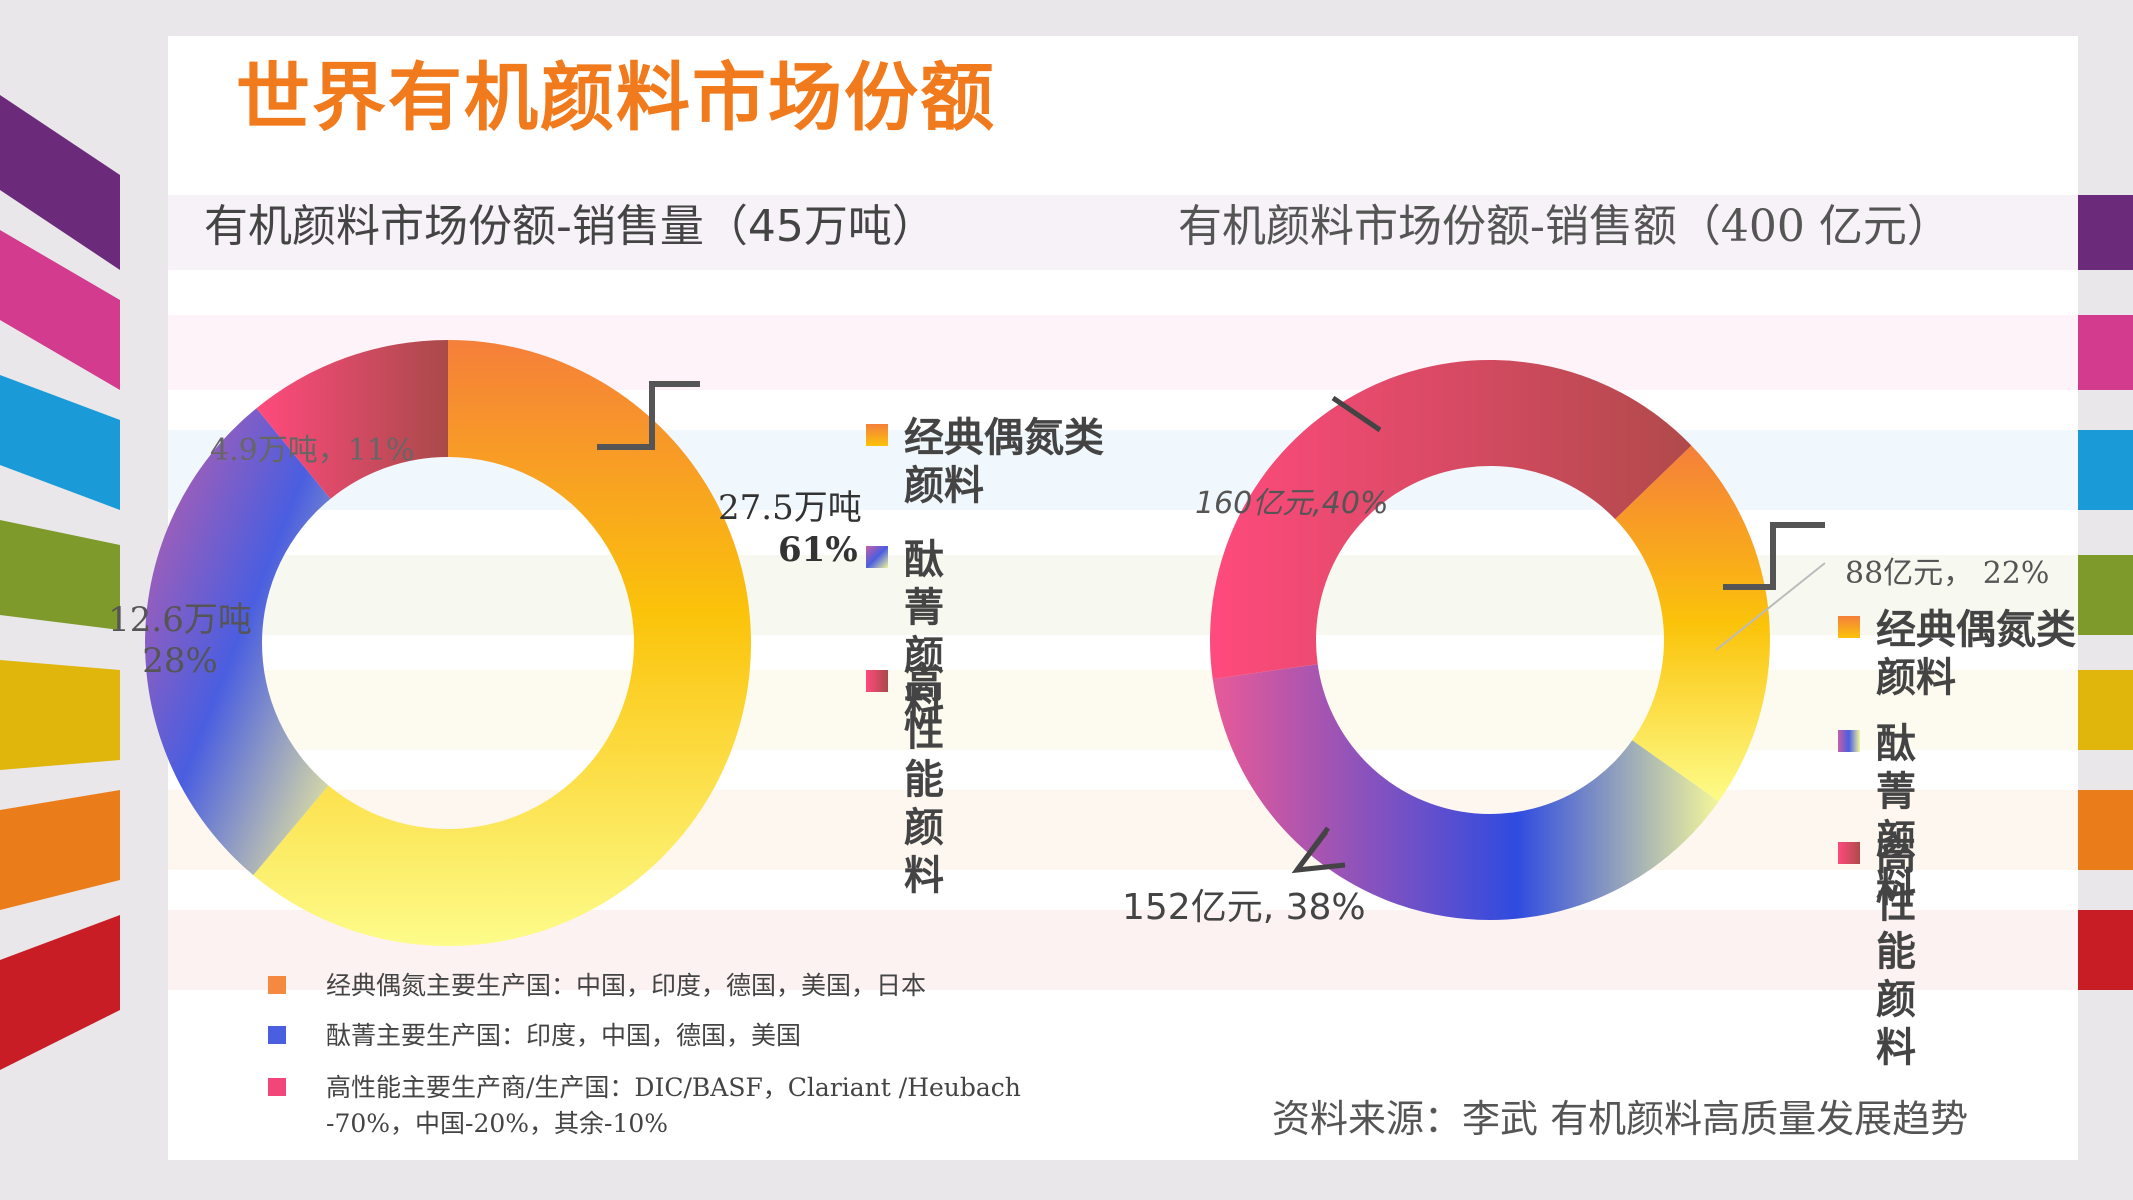 The width and height of the screenshot is (2133, 1200). What do you see at coordinates (1311, 851) in the screenshot?
I see `arrow-icon` at bounding box center [1311, 851].